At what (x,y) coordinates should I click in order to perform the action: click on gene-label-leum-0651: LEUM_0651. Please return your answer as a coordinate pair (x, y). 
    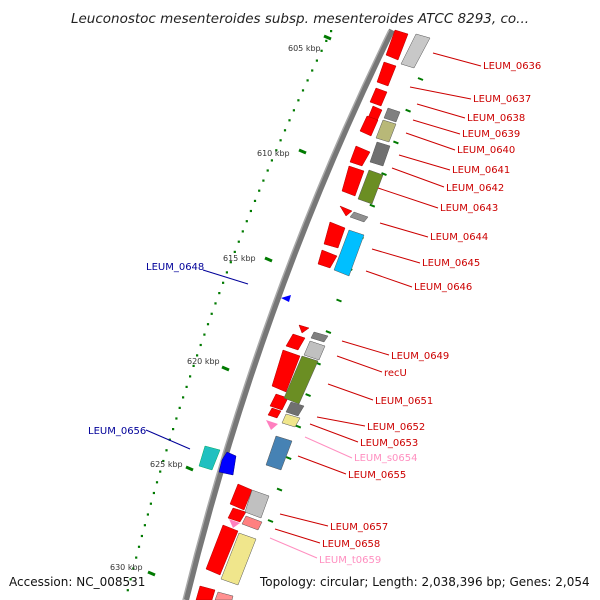
    Looking at the image, I should click on (404, 401).